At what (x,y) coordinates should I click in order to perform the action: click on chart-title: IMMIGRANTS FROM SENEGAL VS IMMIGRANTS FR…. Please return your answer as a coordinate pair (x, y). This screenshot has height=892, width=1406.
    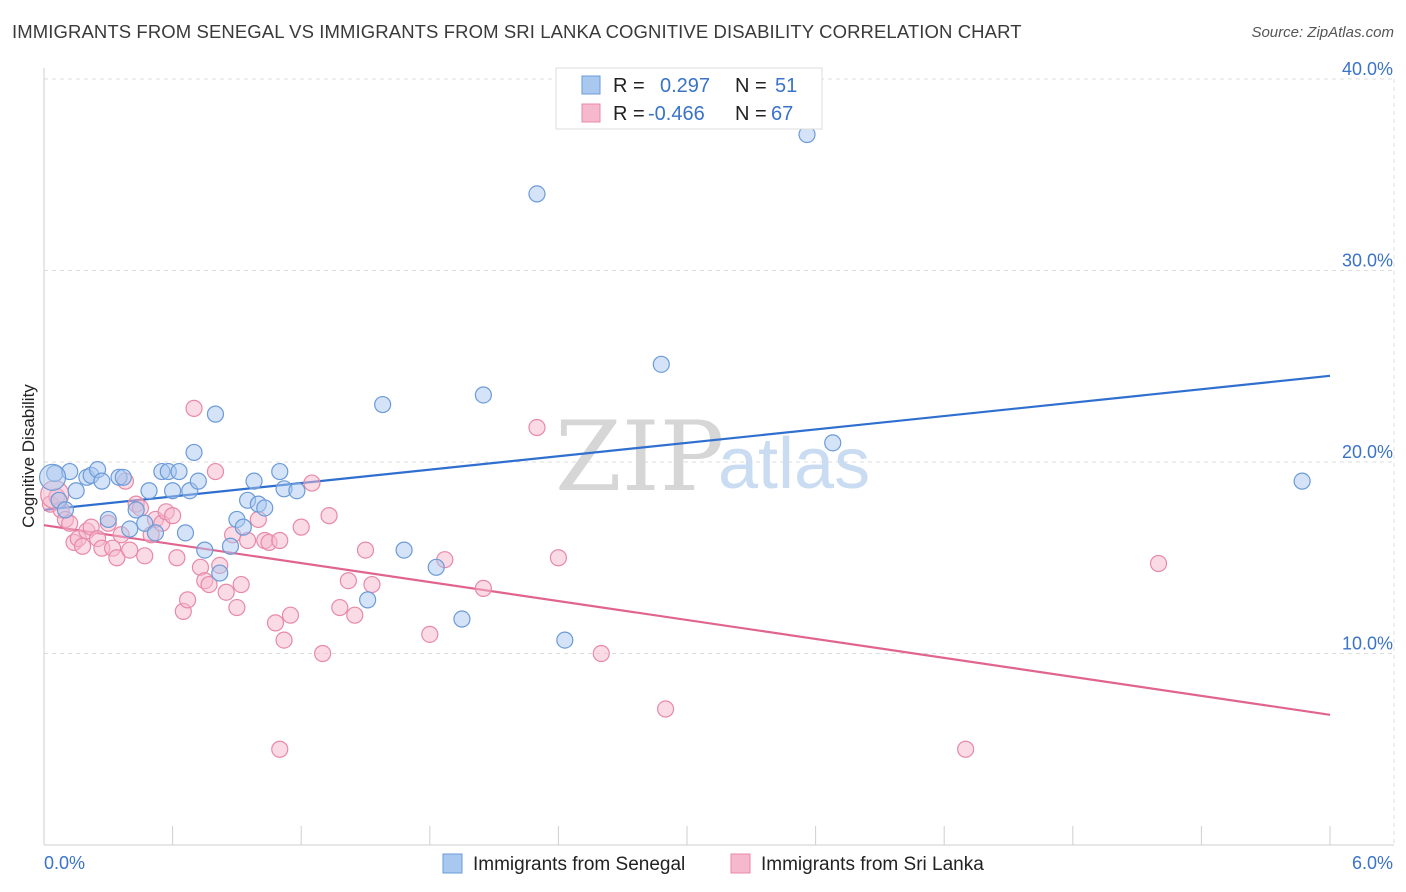
    Looking at the image, I should click on (517, 31).